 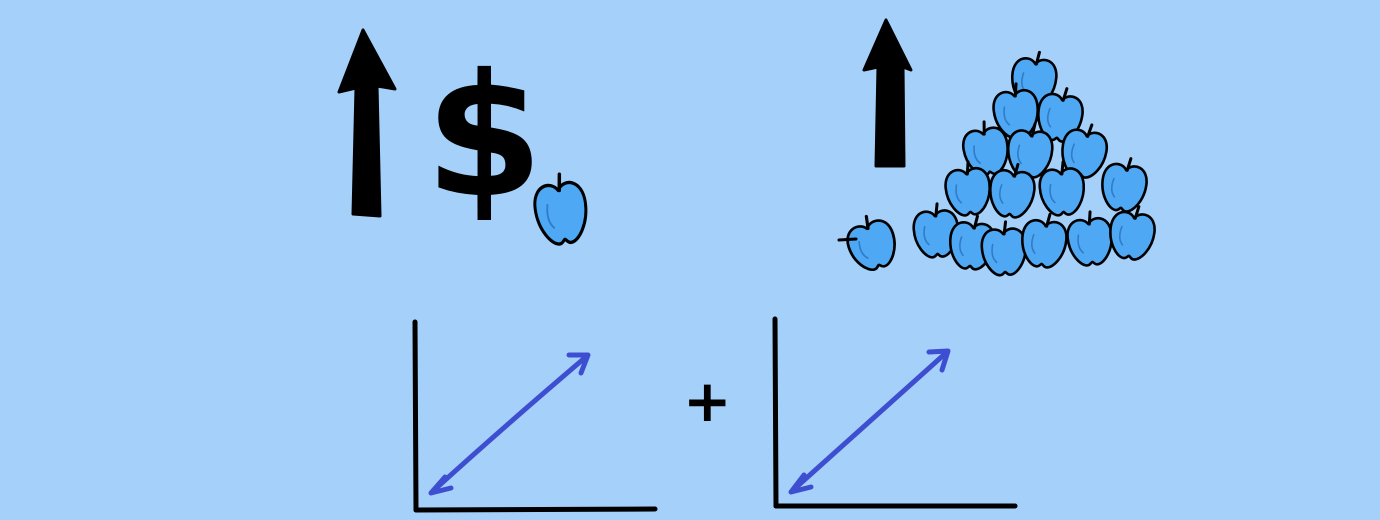 What do you see at coordinates (775, 412) in the screenshot?
I see `graph-right-y-axis` at bounding box center [775, 412].